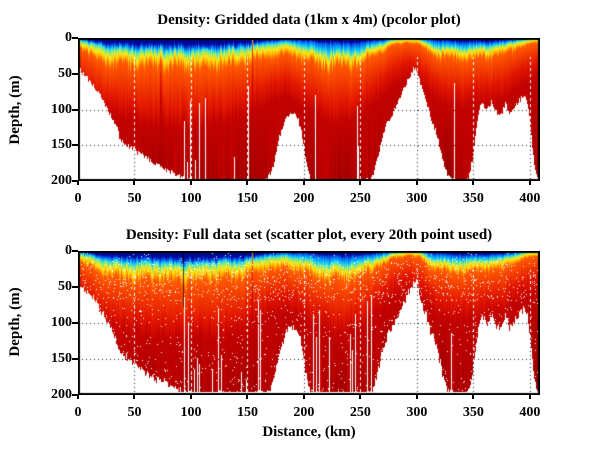 This screenshot has height=451, width=600. What do you see at coordinates (15, 322) in the screenshot?
I see `subplot2-ylabel: Depth, (m)` at bounding box center [15, 322].